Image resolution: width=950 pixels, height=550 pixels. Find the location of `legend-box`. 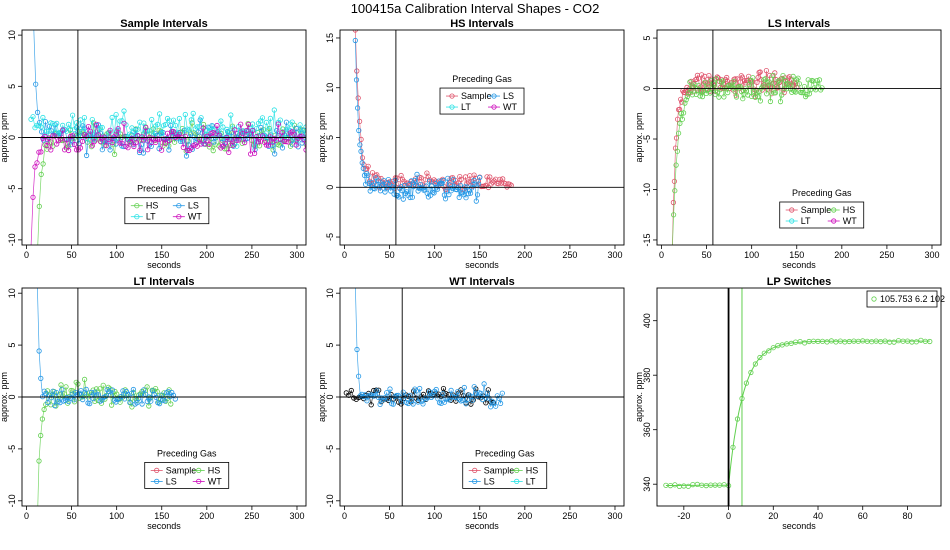

legend-box is located at coordinates (187, 475).